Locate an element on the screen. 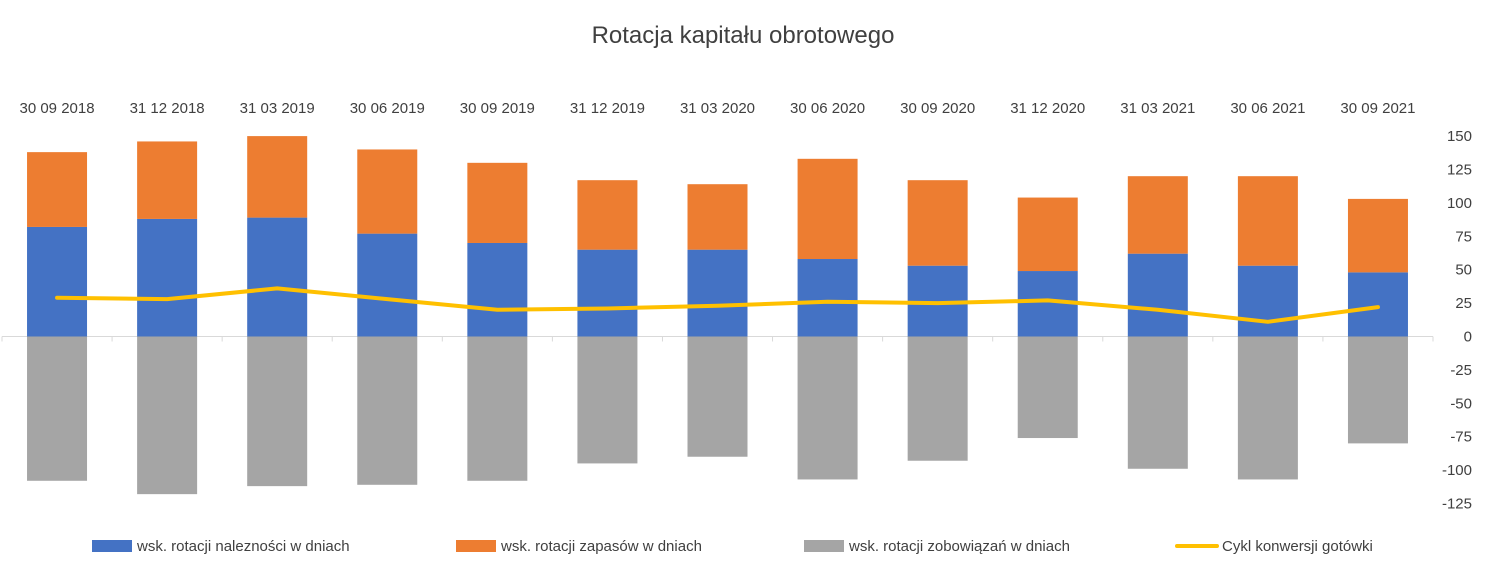 This screenshot has height=570, width=1487. legend-label: wsk. rotacji nalezności w dniach is located at coordinates (243, 546).